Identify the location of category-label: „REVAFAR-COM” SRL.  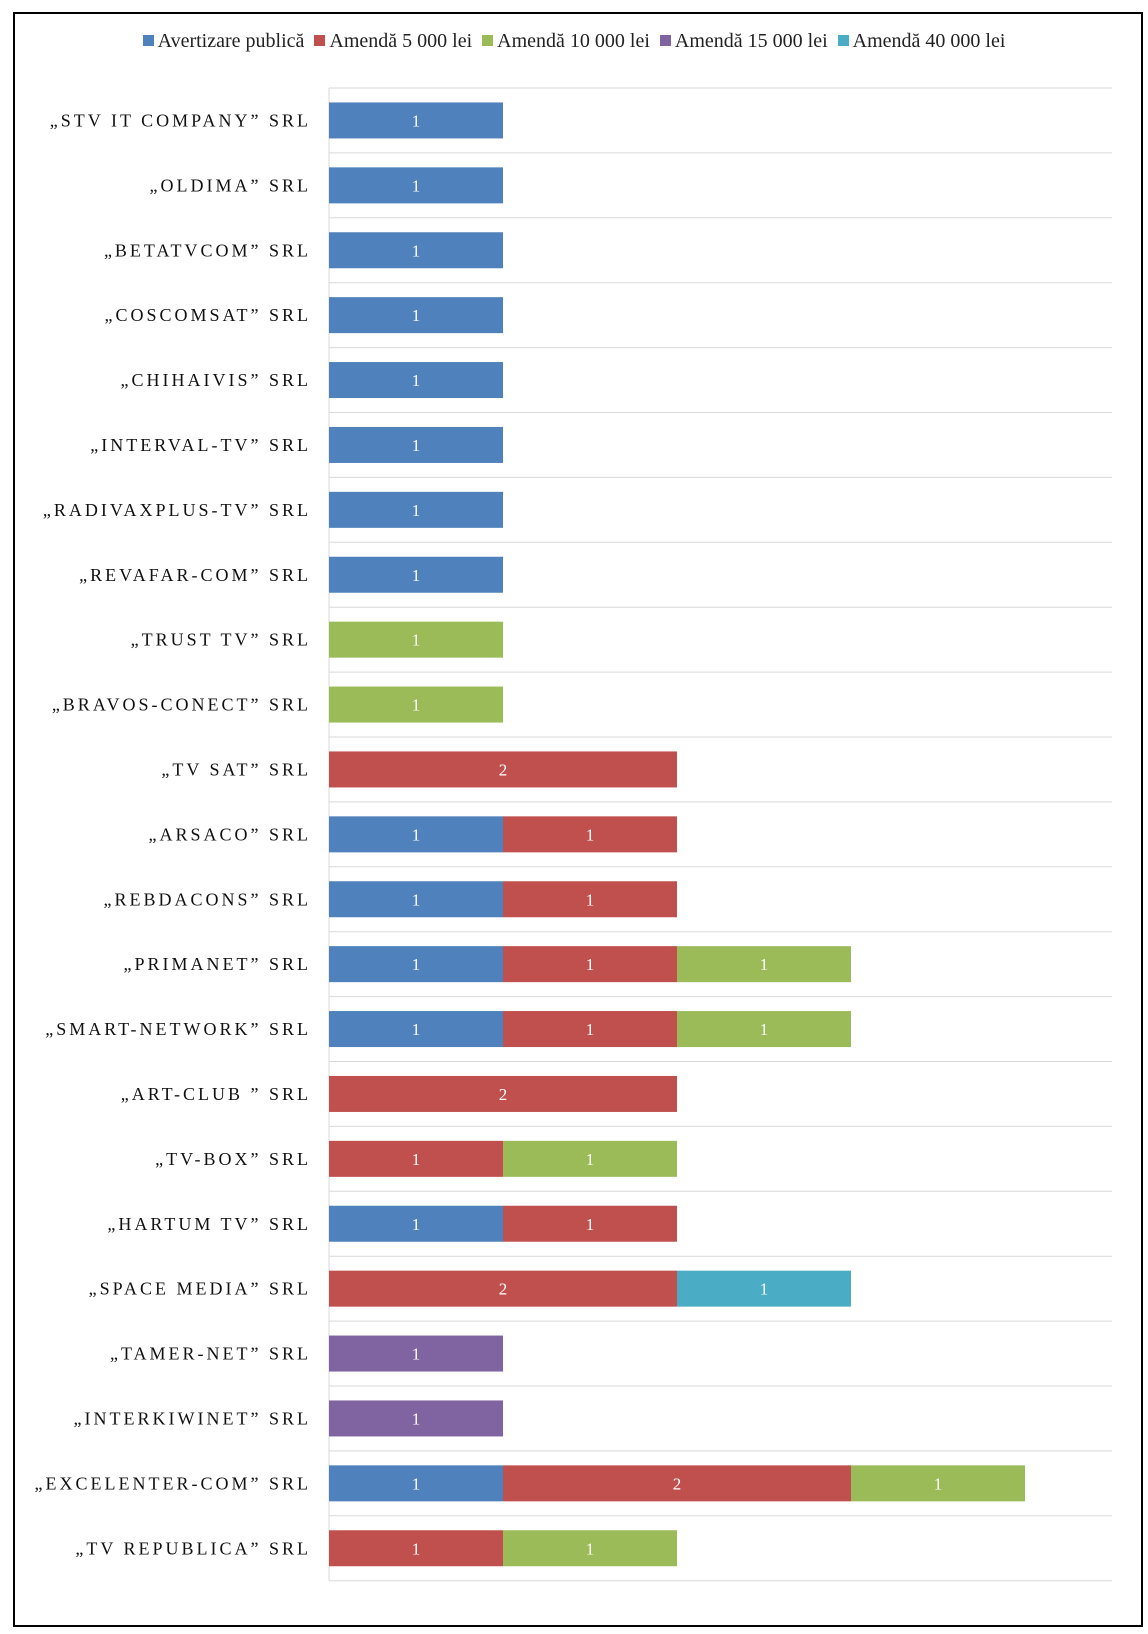
(195, 575).